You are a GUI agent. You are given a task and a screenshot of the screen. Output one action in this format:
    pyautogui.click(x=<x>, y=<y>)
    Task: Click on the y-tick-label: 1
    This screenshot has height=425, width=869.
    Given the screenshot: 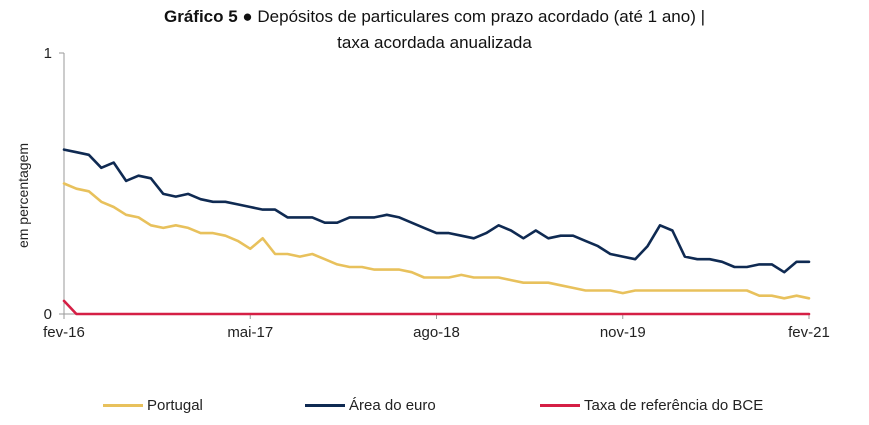 What is the action you would take?
    pyautogui.click(x=48, y=53)
    